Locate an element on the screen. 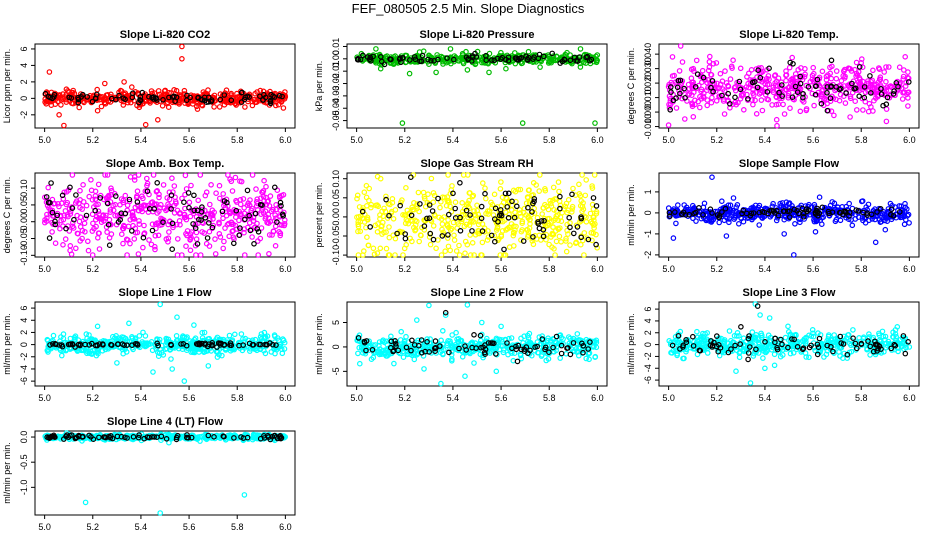 Image resolution: width=936 pixels, height=540 pixels. x-tick-label: 6.0 is located at coordinates (909, 140).